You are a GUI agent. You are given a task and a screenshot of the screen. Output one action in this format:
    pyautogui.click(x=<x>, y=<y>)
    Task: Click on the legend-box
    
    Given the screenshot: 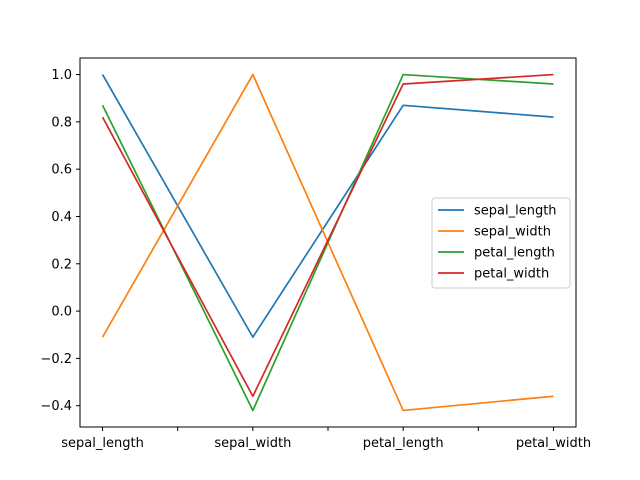 What is the action you would take?
    pyautogui.click(x=501, y=243)
    